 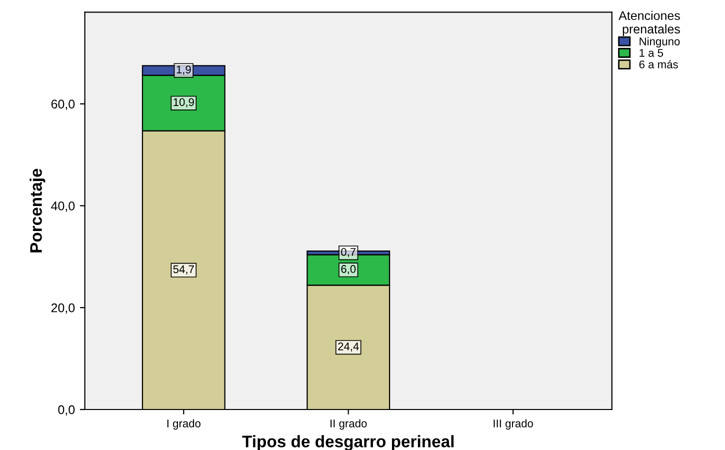 I want to click on data-label: 54,7, so click(x=183, y=269).